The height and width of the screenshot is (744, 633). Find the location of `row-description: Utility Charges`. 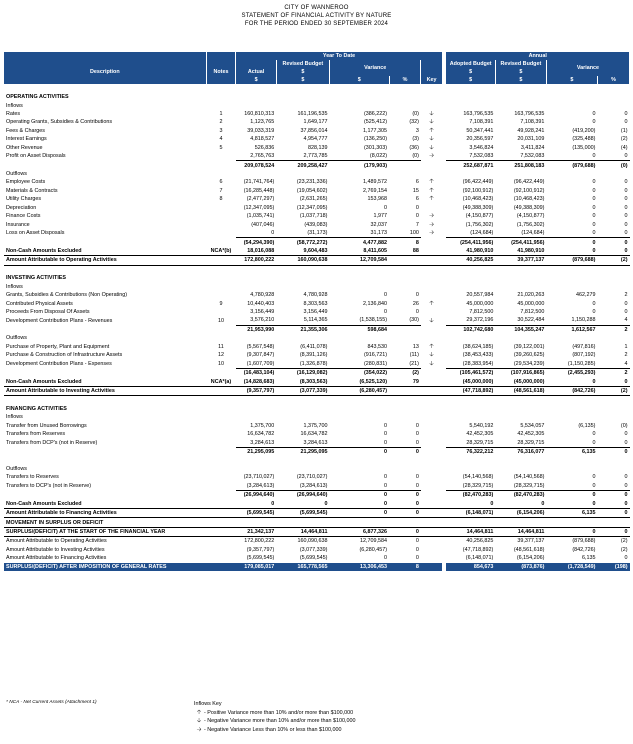

row-description: Utility Charges is located at coordinates (24, 199).